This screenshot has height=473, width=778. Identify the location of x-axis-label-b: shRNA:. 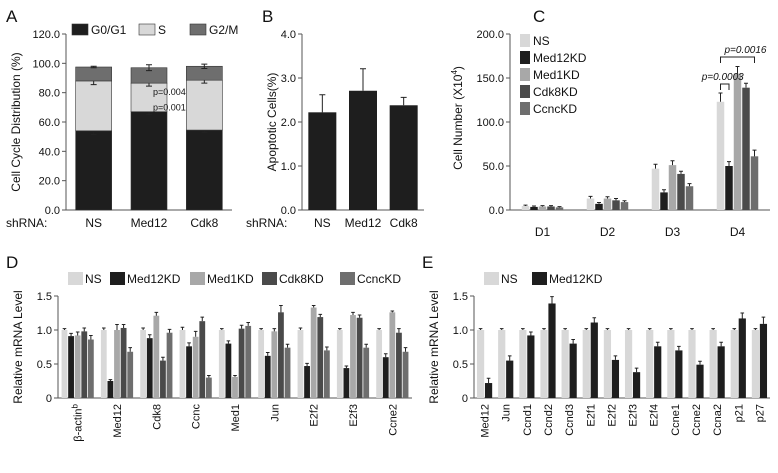
(266, 223).